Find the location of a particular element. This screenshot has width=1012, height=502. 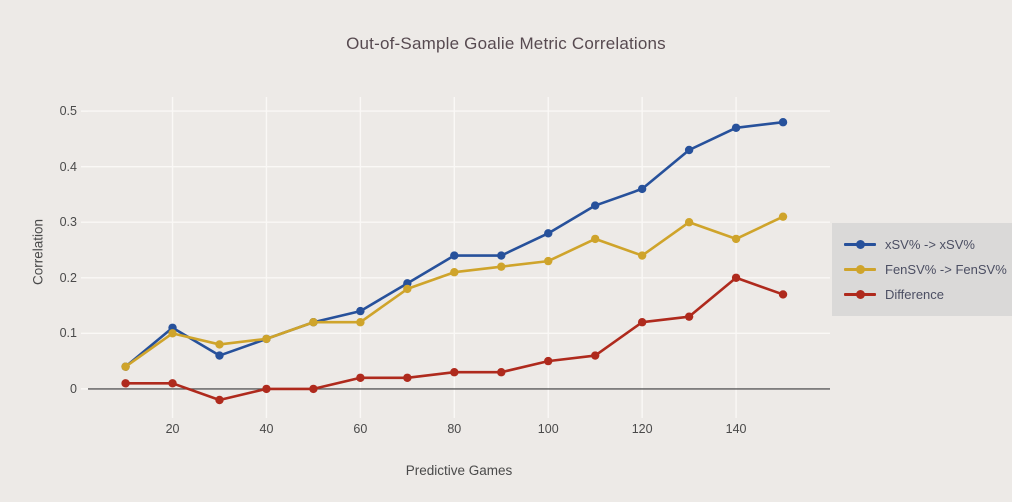

legend-item-1: FenSV% -> FenSV% is located at coordinates (928, 269).